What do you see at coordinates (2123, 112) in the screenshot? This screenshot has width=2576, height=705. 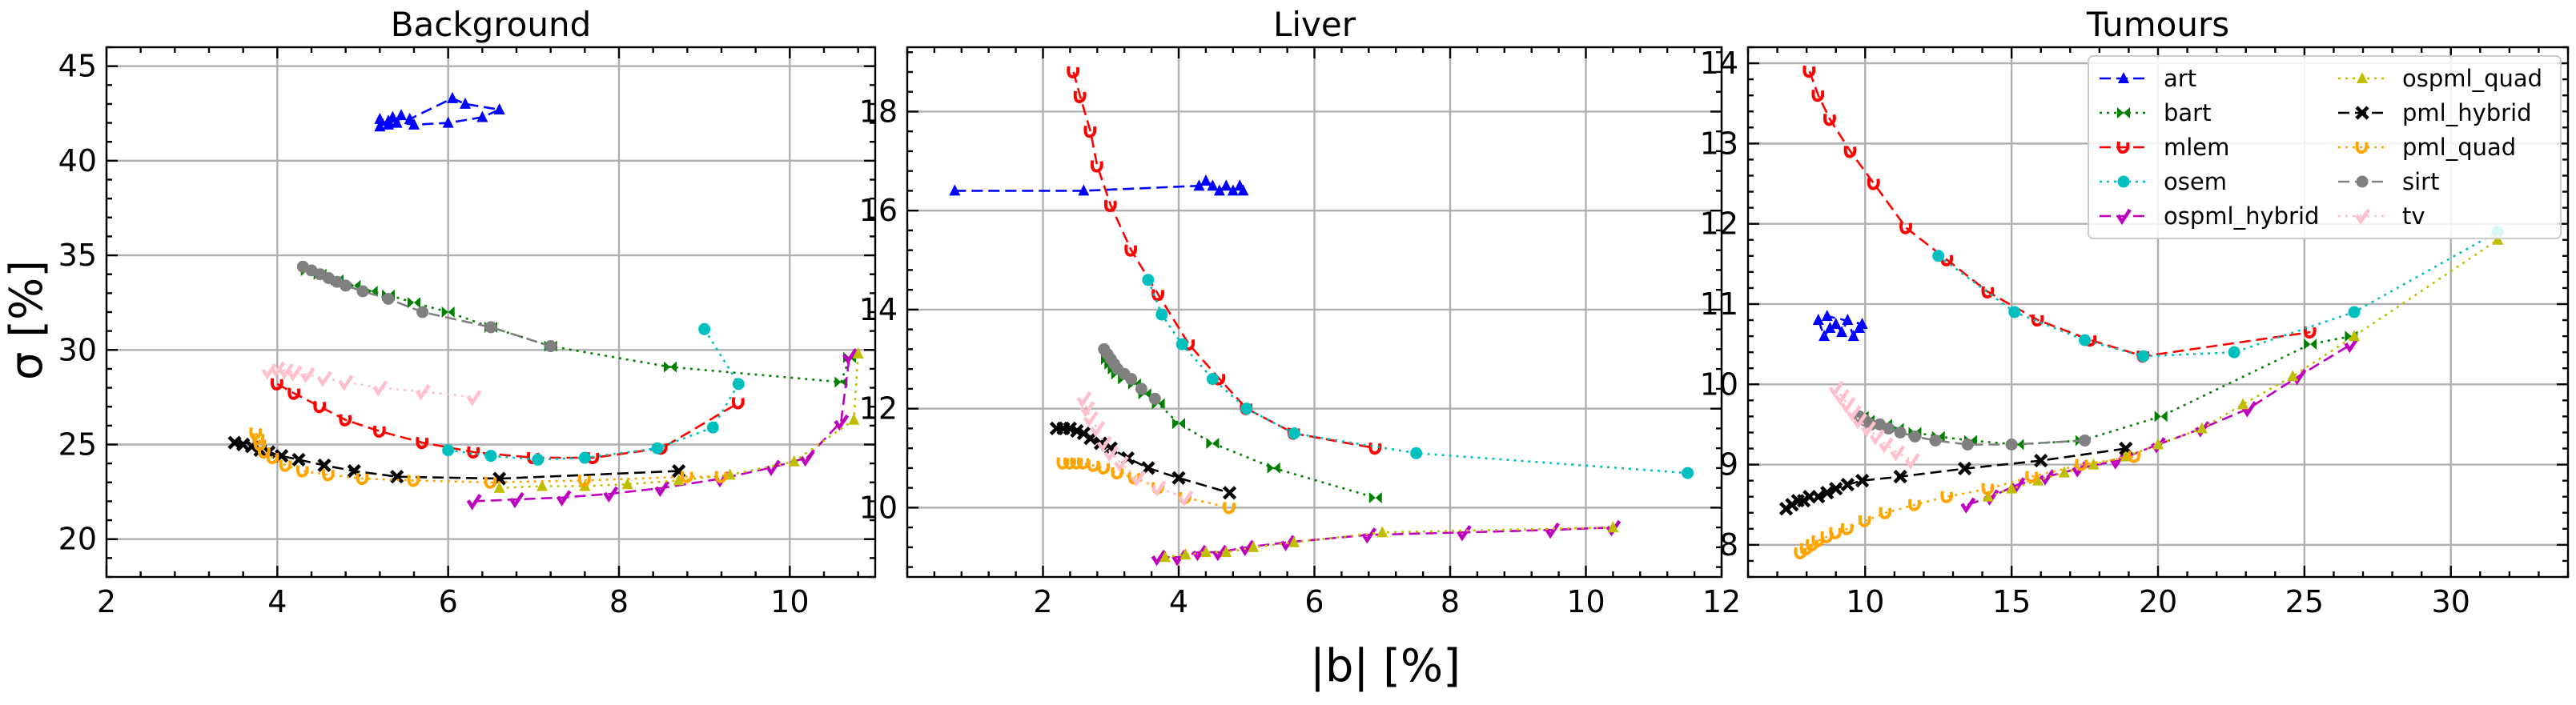 I see `legend-bart-point` at bounding box center [2123, 112].